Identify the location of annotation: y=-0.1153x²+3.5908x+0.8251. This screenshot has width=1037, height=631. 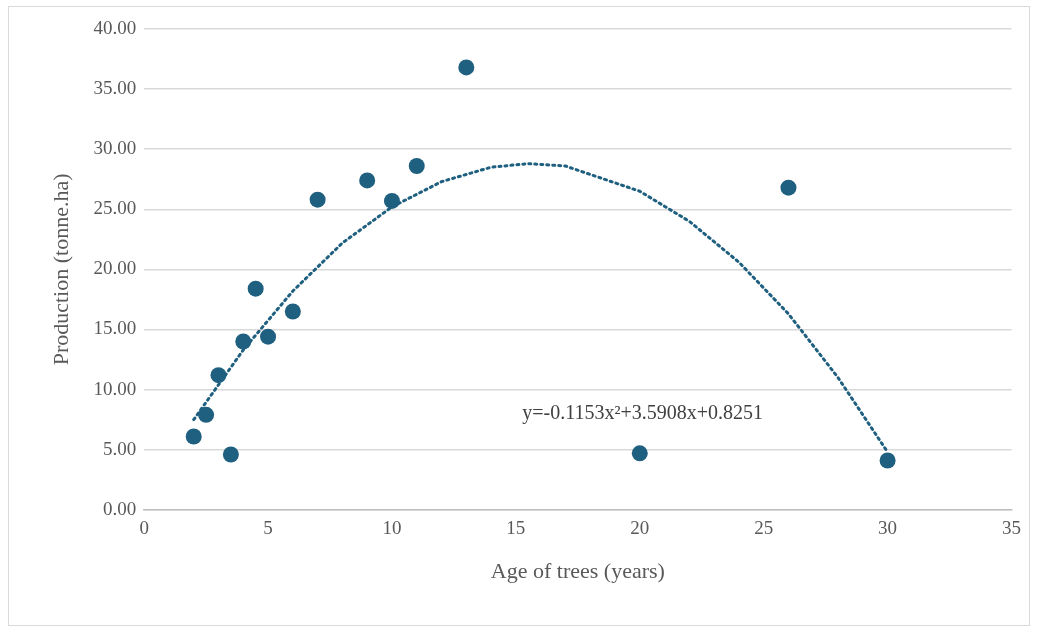
(643, 412).